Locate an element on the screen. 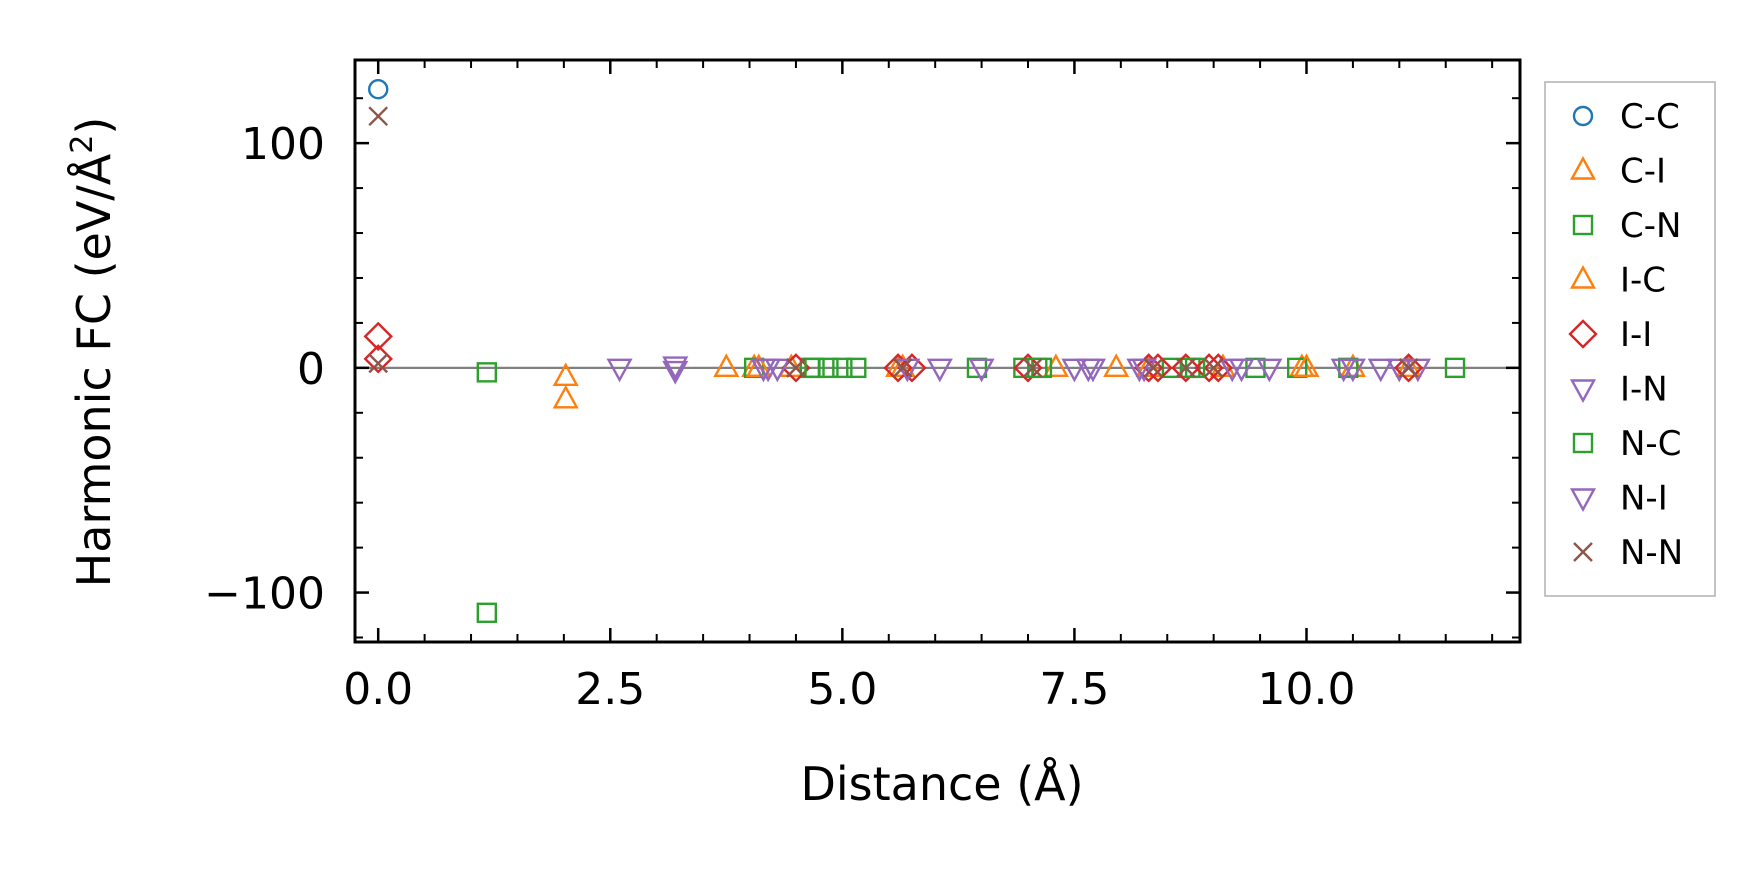  legend: C-C C-I C-N I-C I-I I-N N-C N-I N-N is located at coordinates (1630, 339).